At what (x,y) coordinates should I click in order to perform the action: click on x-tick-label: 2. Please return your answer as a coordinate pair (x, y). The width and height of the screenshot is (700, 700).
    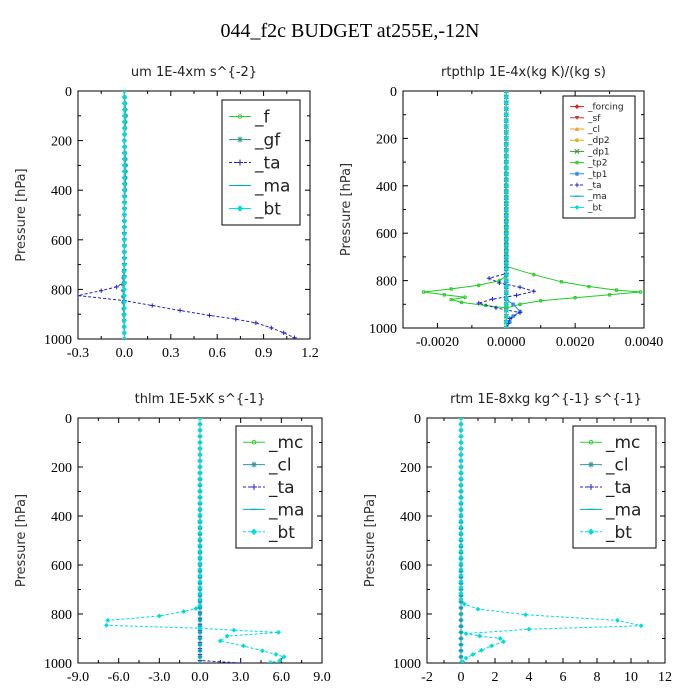
    Looking at the image, I should click on (495, 677).